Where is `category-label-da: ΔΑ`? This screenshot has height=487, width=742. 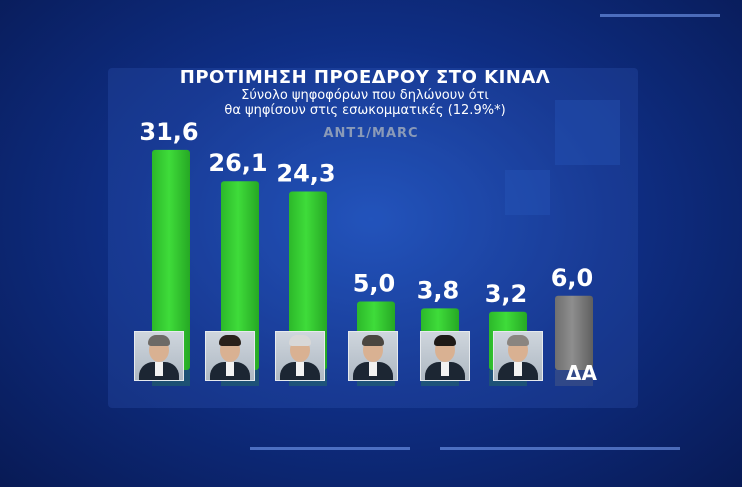 category-label-da: ΔΑ is located at coordinates (581, 373).